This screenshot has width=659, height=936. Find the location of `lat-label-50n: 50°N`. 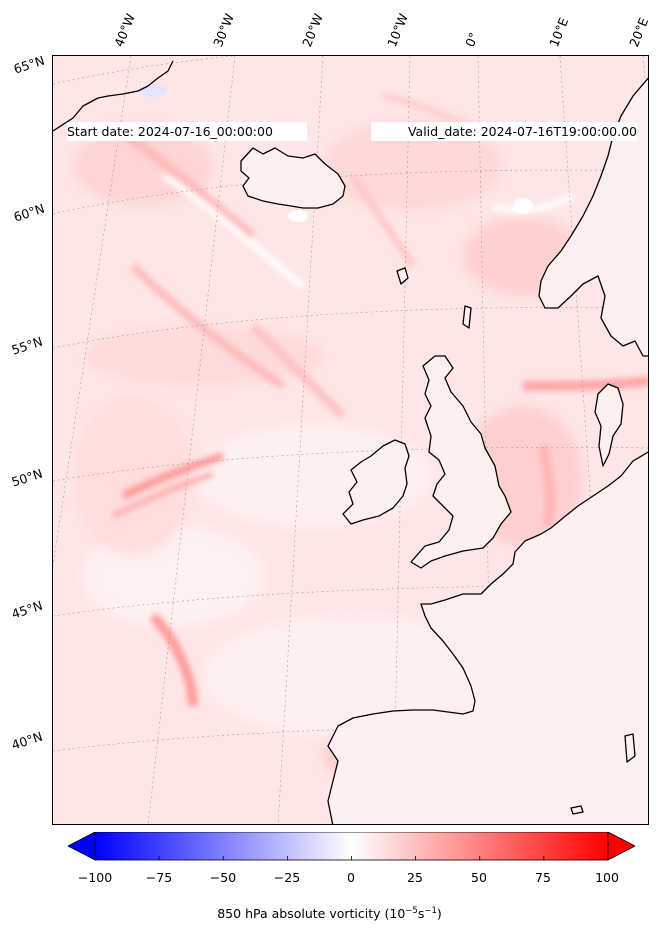

lat-label-50n: 50°N is located at coordinates (27, 477).